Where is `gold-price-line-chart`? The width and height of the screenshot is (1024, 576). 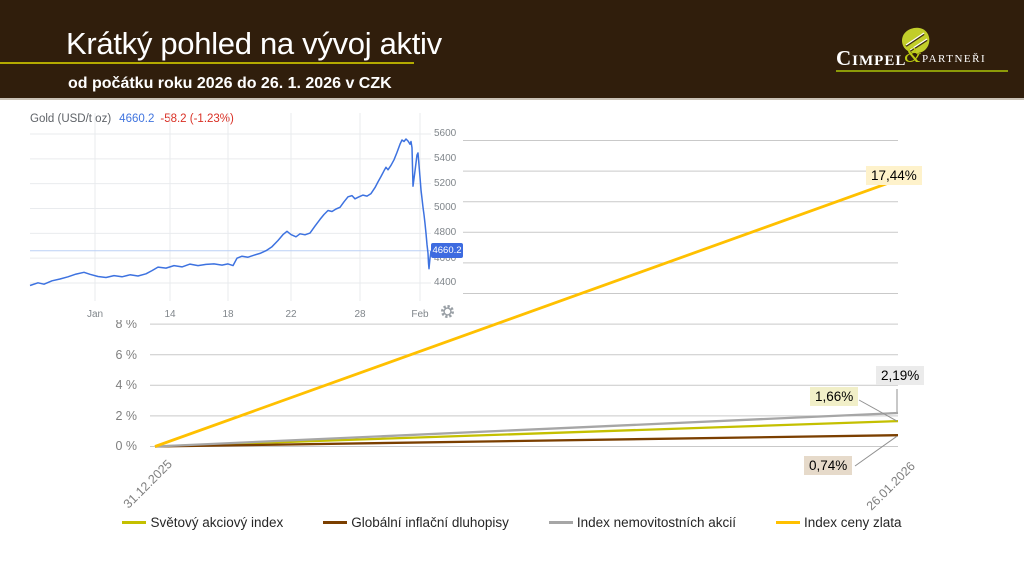 gold-price-line-chart is located at coordinates (246, 207).